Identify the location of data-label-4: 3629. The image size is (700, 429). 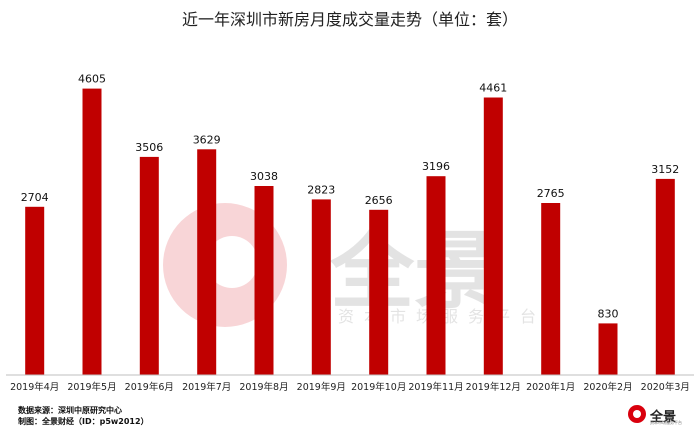
(207, 139).